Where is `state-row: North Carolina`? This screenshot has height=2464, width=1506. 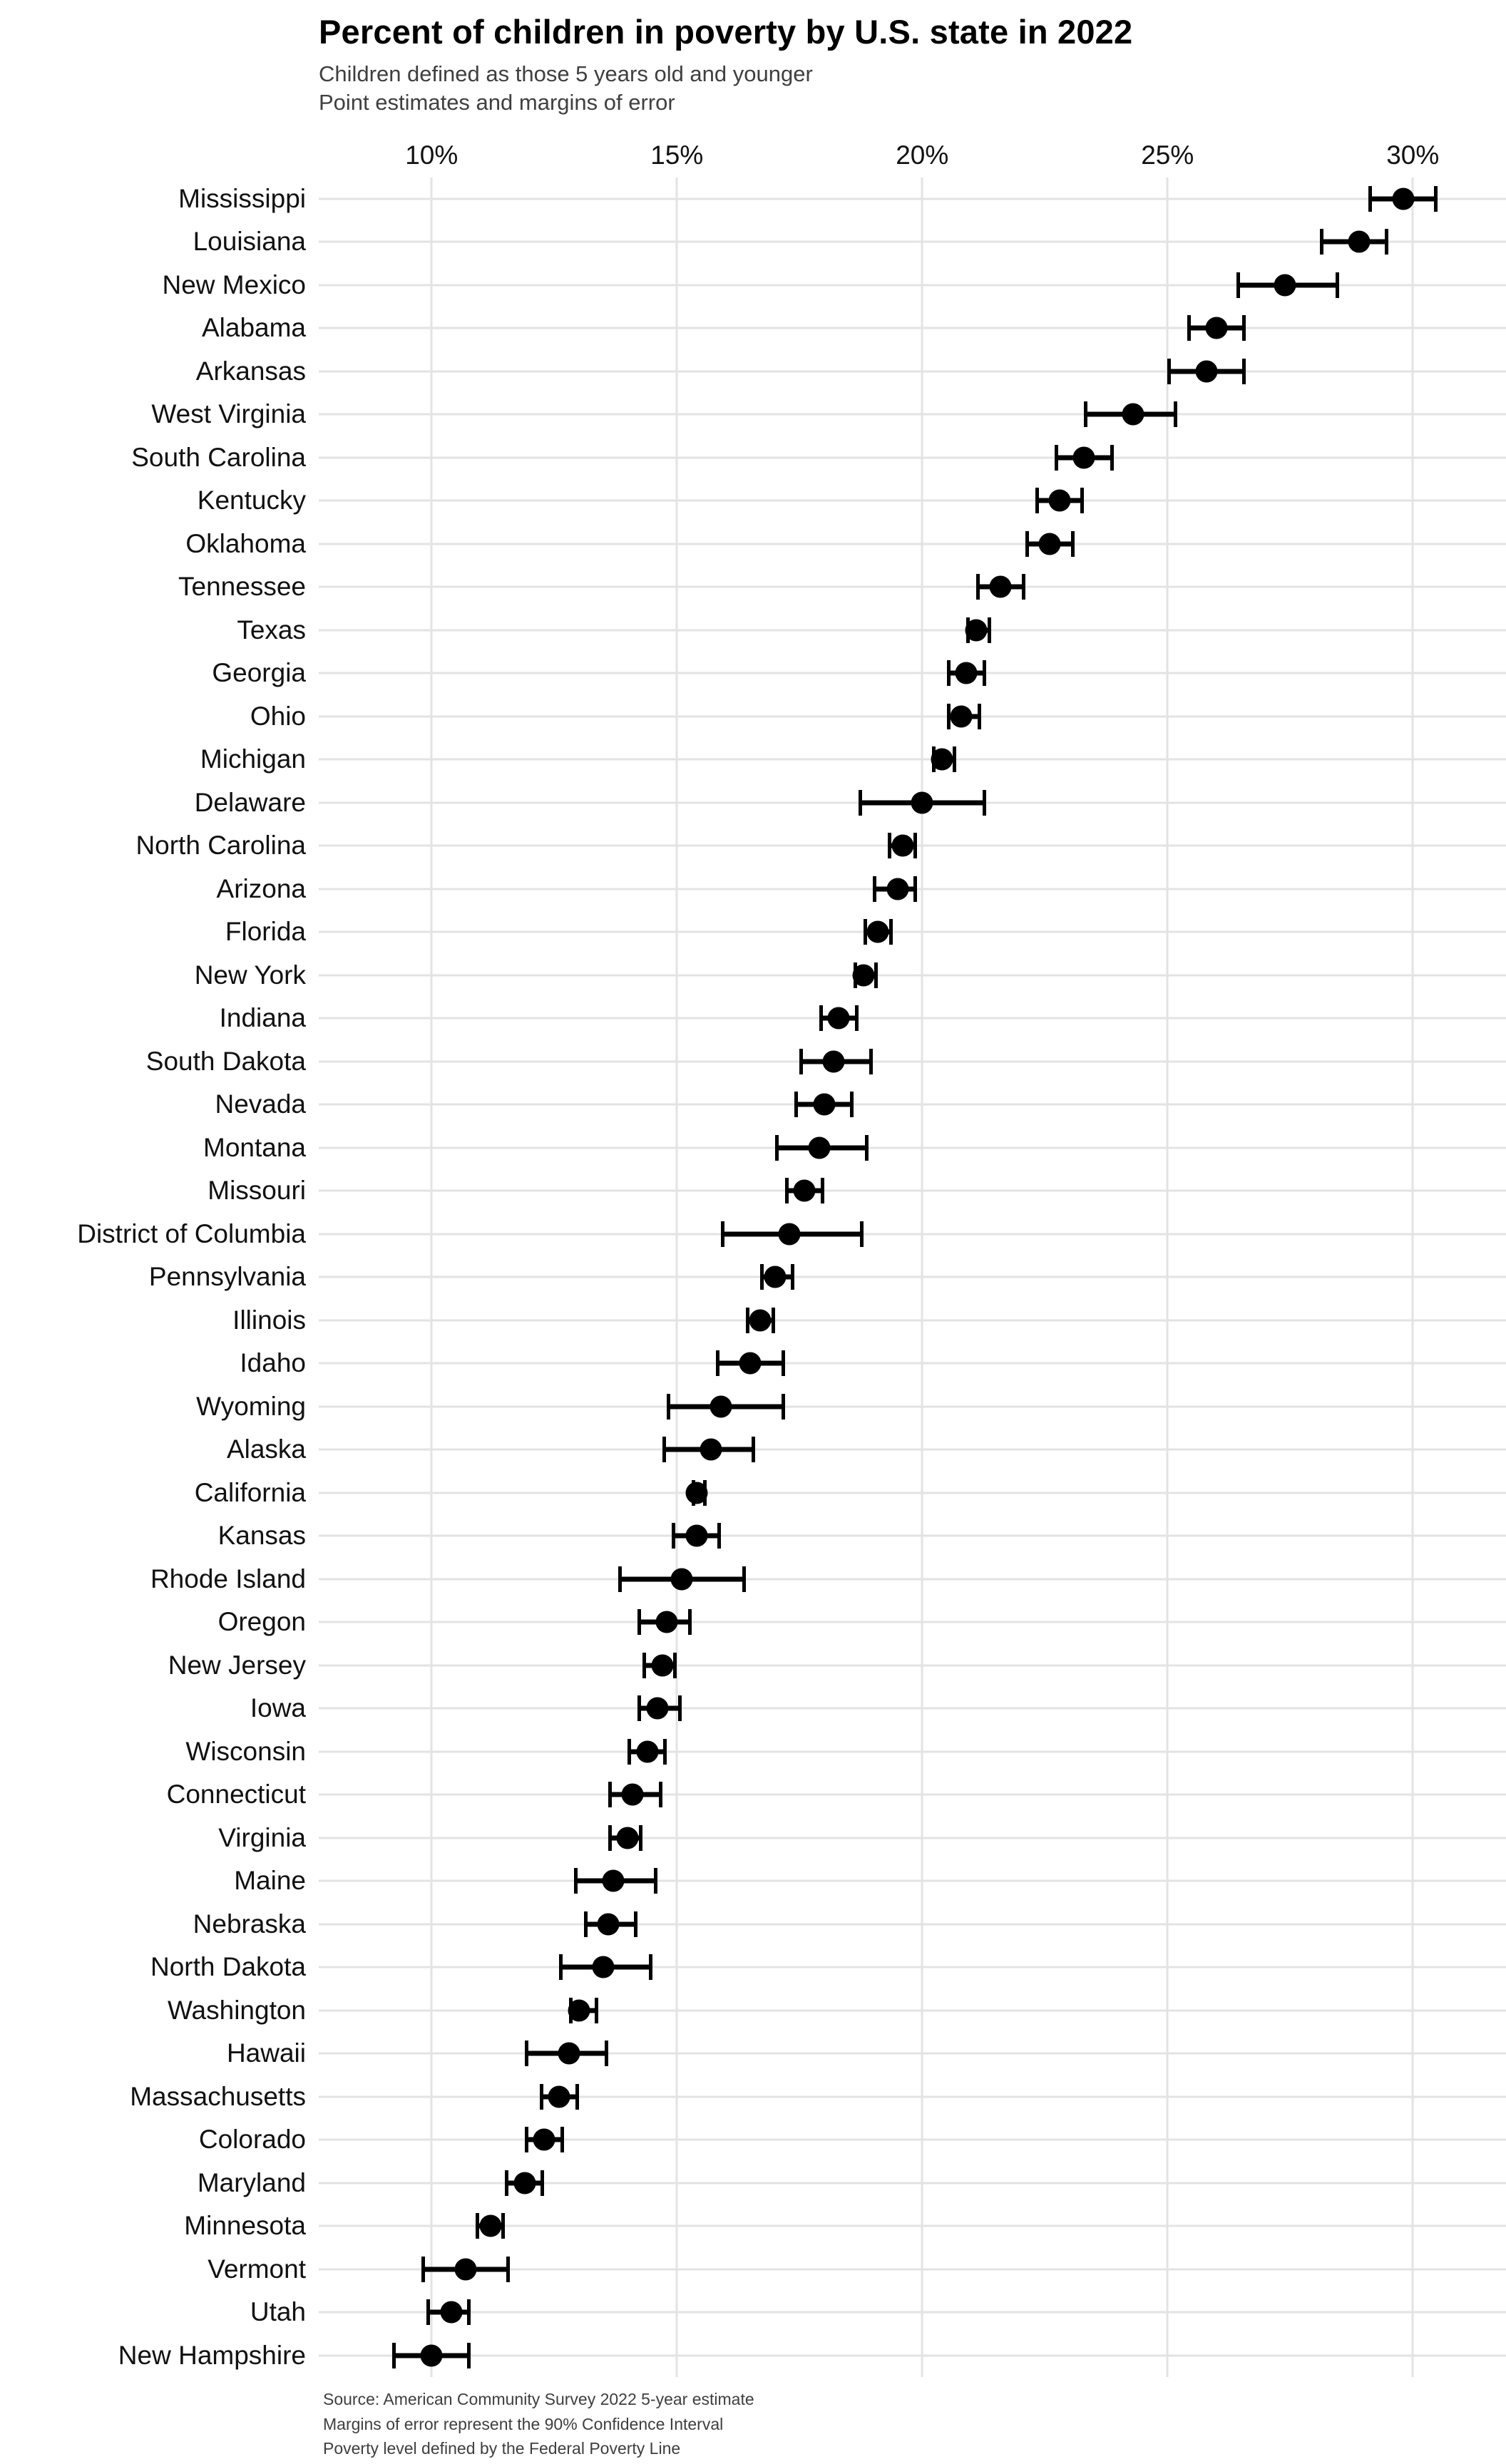
state-row: North Carolina is located at coordinates (753, 846).